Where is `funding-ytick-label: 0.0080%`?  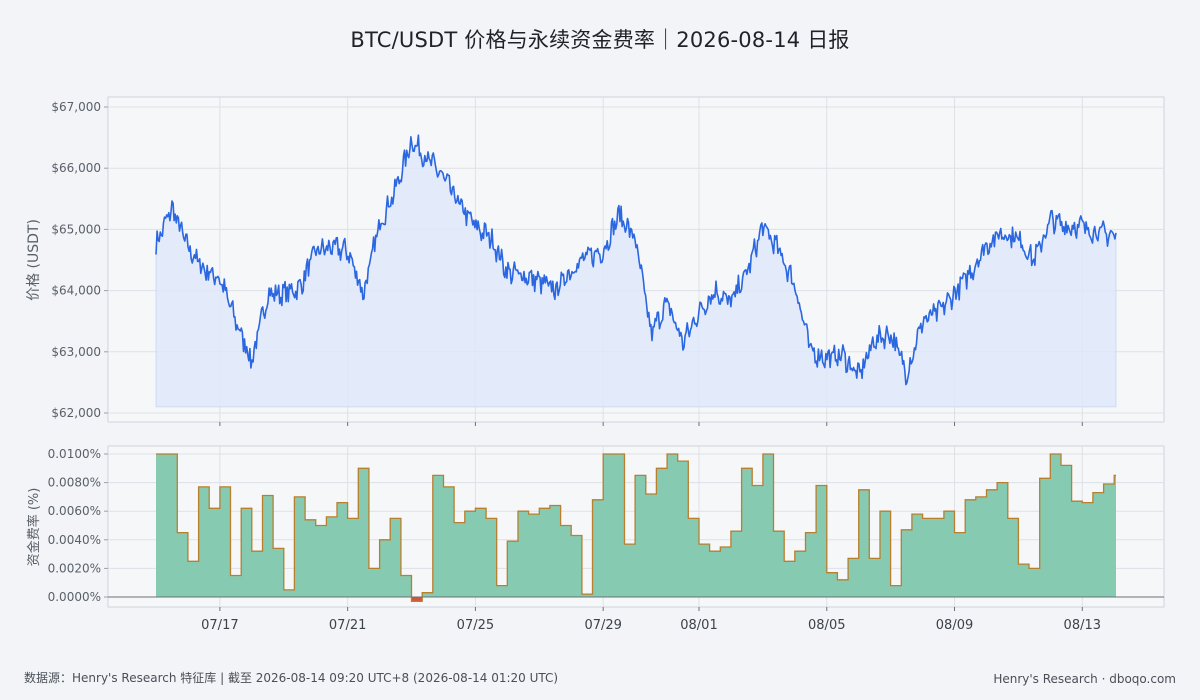
funding-ytick-label: 0.0080% is located at coordinates (74, 483).